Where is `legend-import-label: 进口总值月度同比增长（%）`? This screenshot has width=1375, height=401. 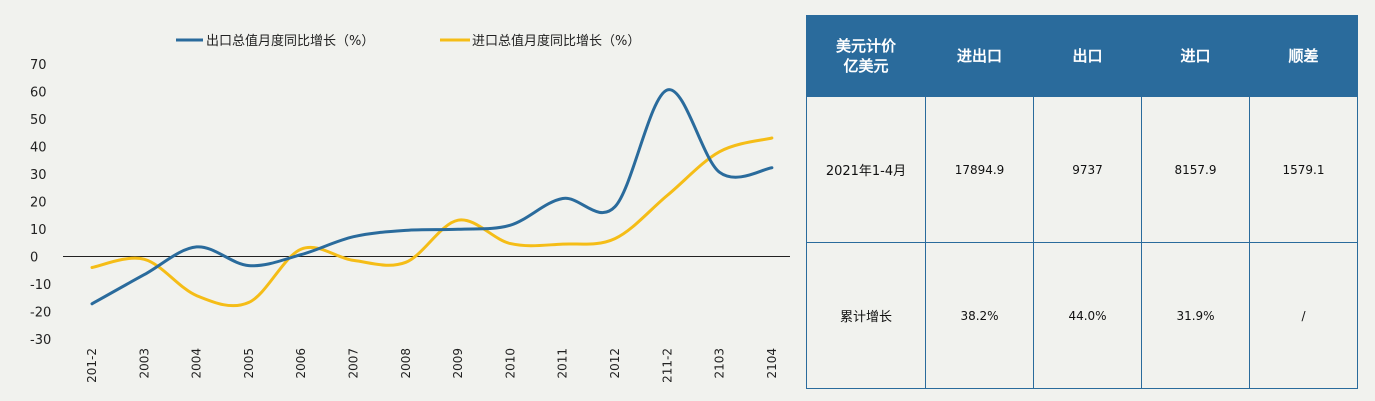
legend-import-label: 进口总值月度同比增长（%） is located at coordinates (556, 41).